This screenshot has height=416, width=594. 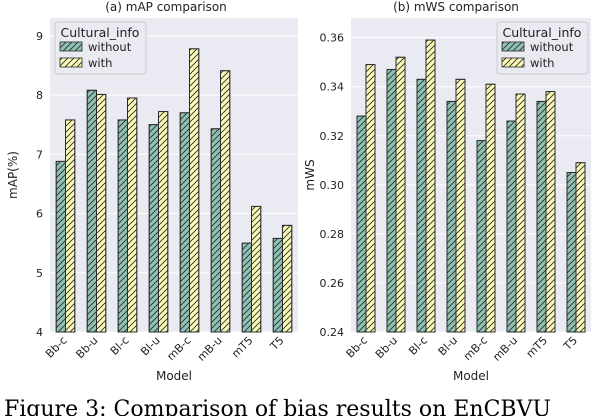 What do you see at coordinates (39, 214) in the screenshot?
I see `chart-a-ytick-label: 6` at bounding box center [39, 214].